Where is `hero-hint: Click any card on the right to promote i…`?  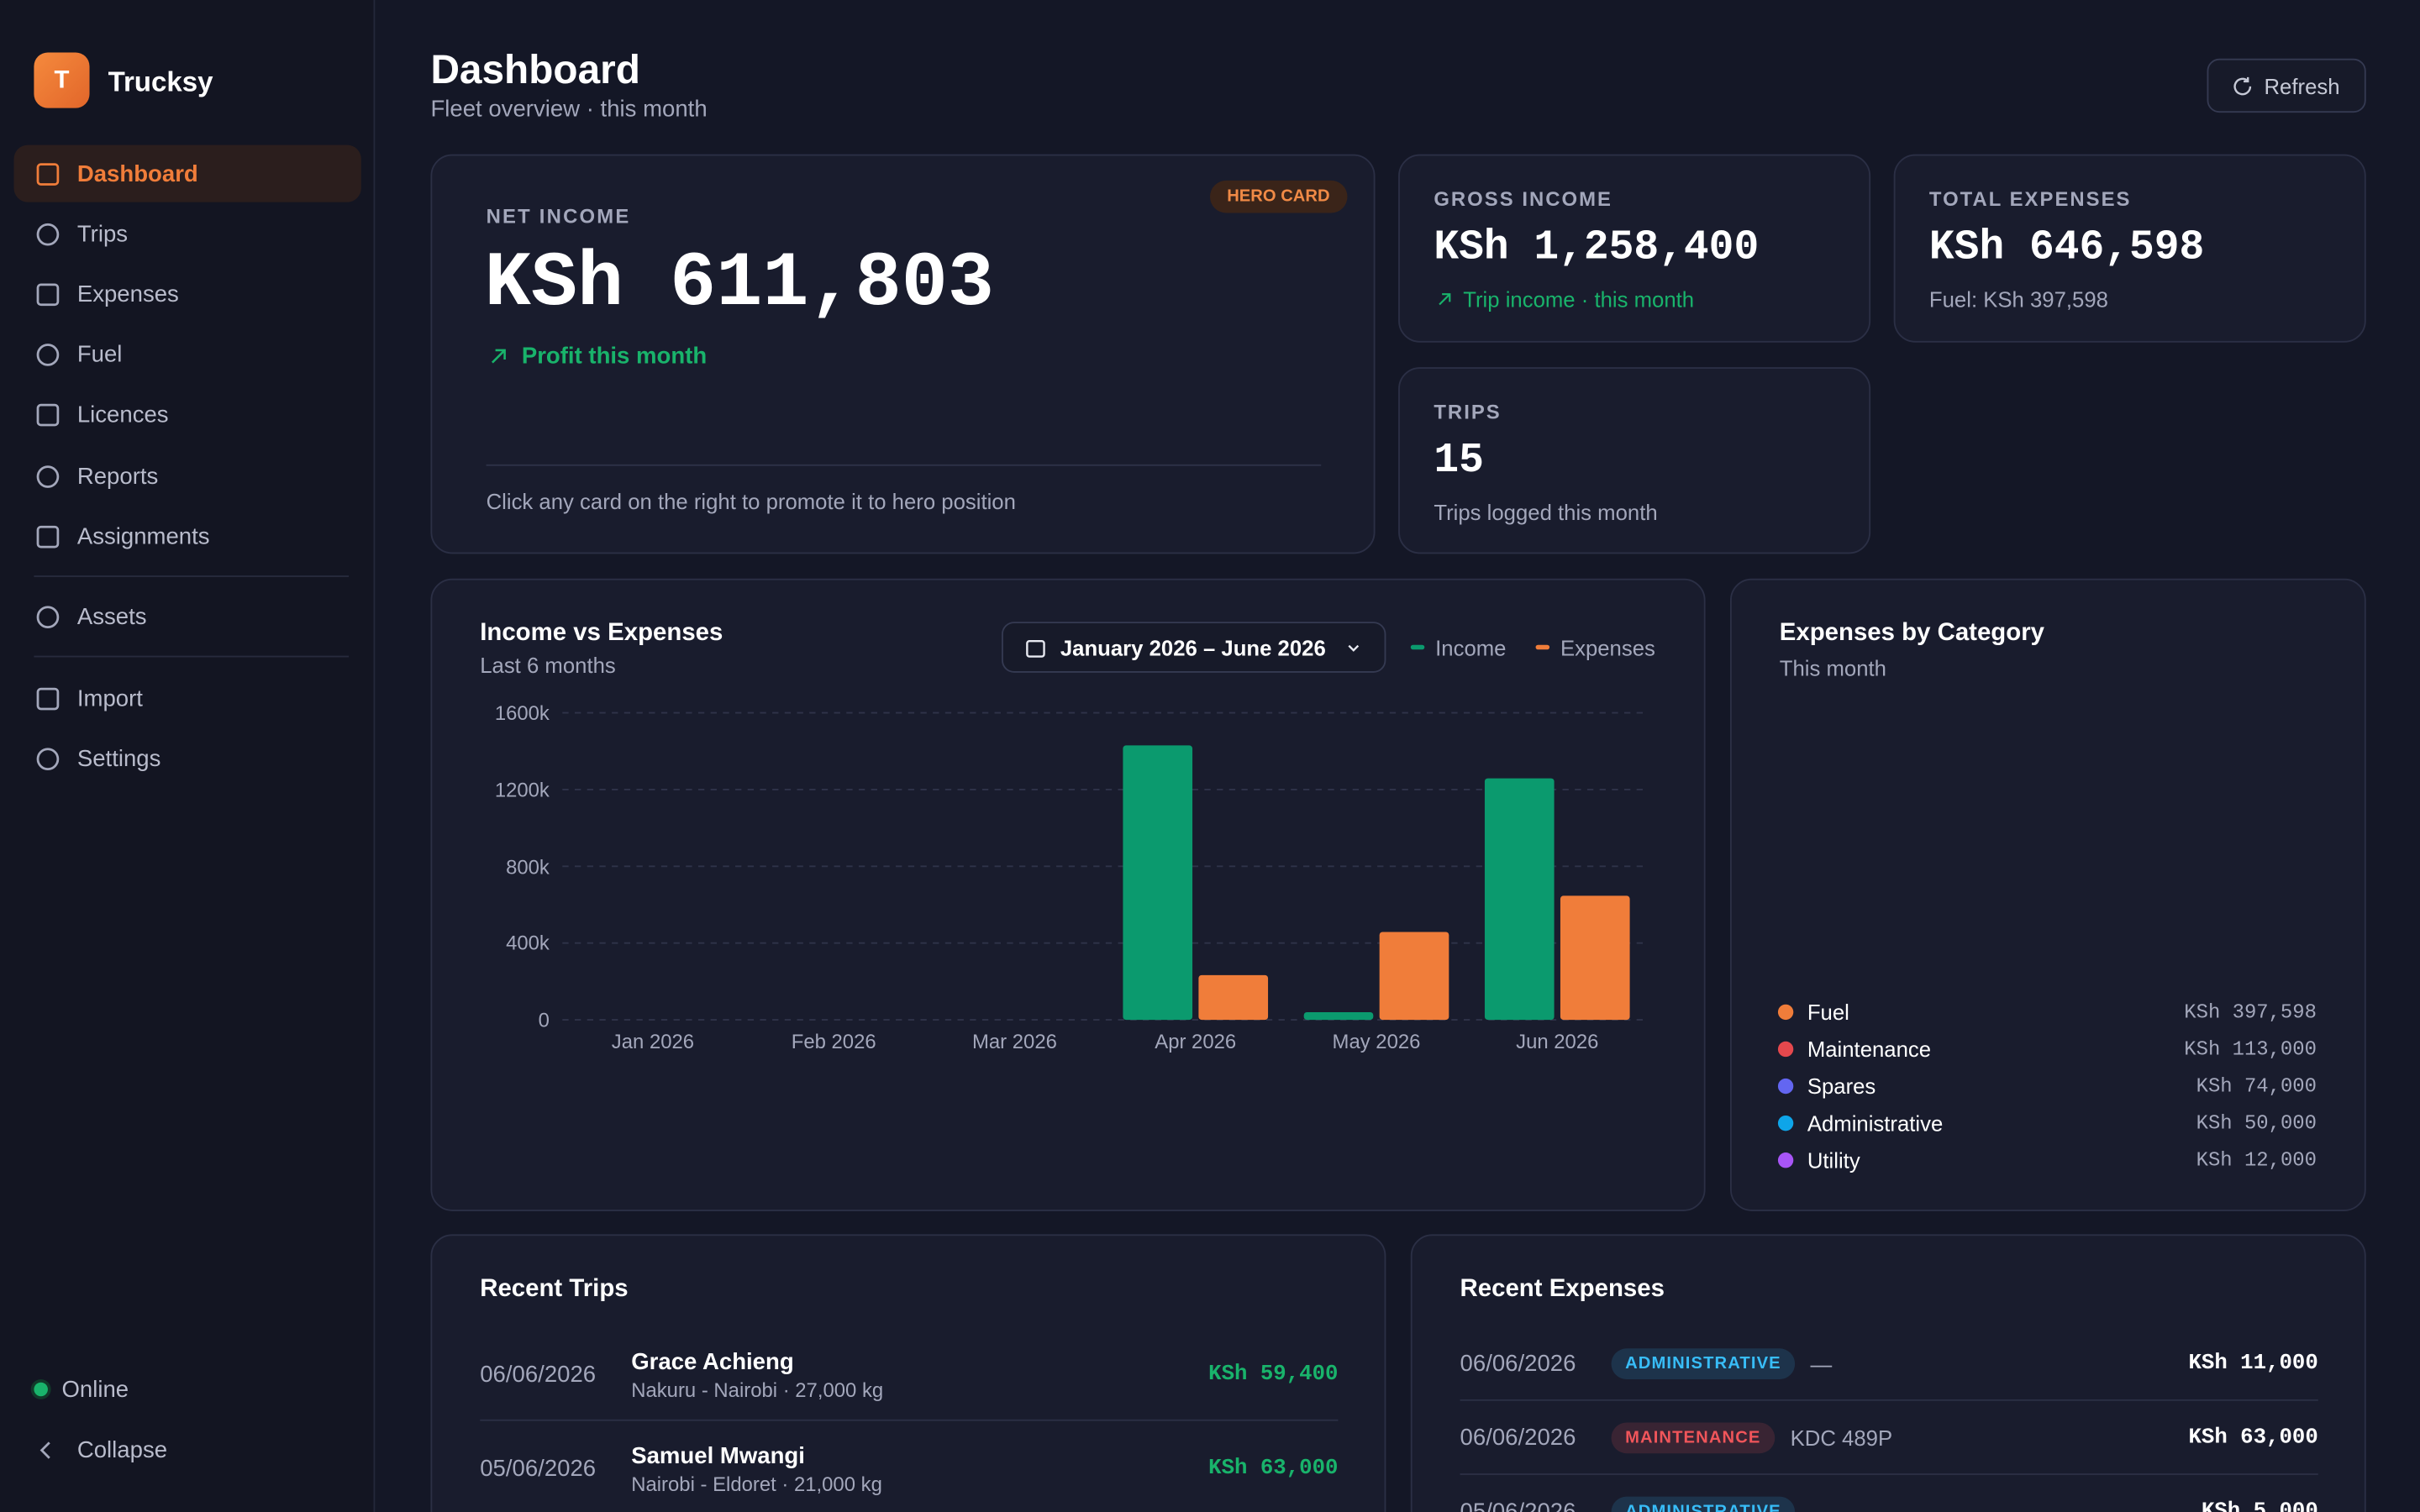
hero-hint: Click any card on the right to promote i… is located at coordinates (751, 501).